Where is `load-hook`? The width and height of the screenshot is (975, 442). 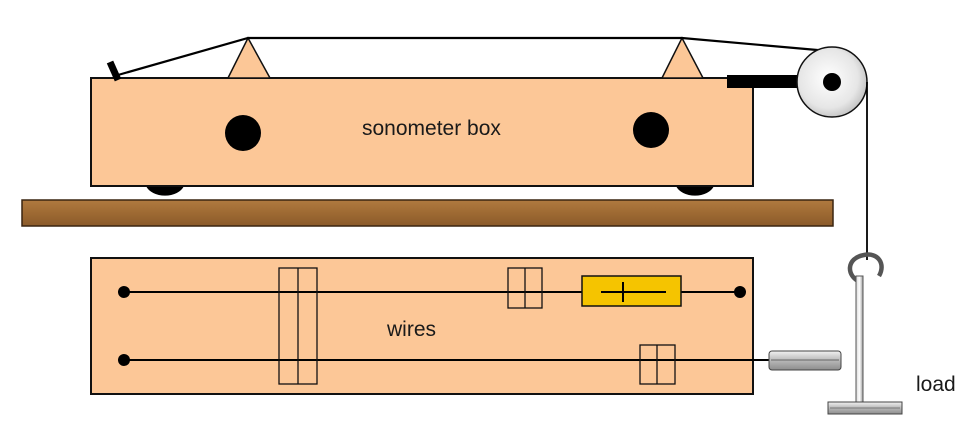
load-hook is located at coordinates (865, 268).